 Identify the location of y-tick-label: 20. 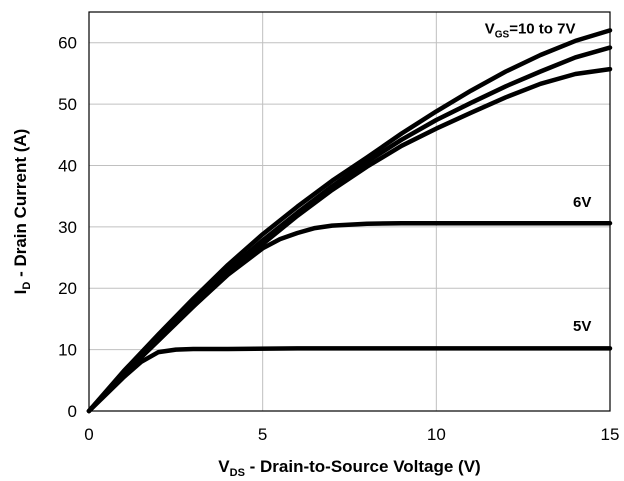
(67, 288).